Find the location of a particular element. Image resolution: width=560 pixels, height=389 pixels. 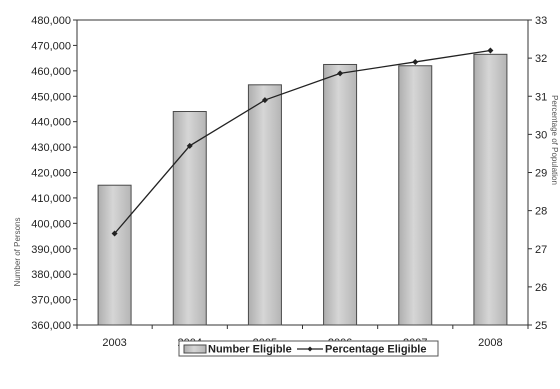

right-y-axis: 25 26 27 28 29 30 31 32 33 is located at coordinates (537, 173).